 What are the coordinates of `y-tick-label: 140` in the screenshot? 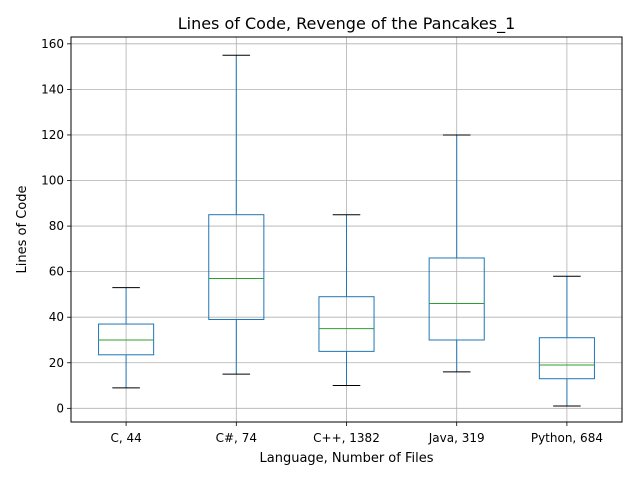 It's located at (52, 89).